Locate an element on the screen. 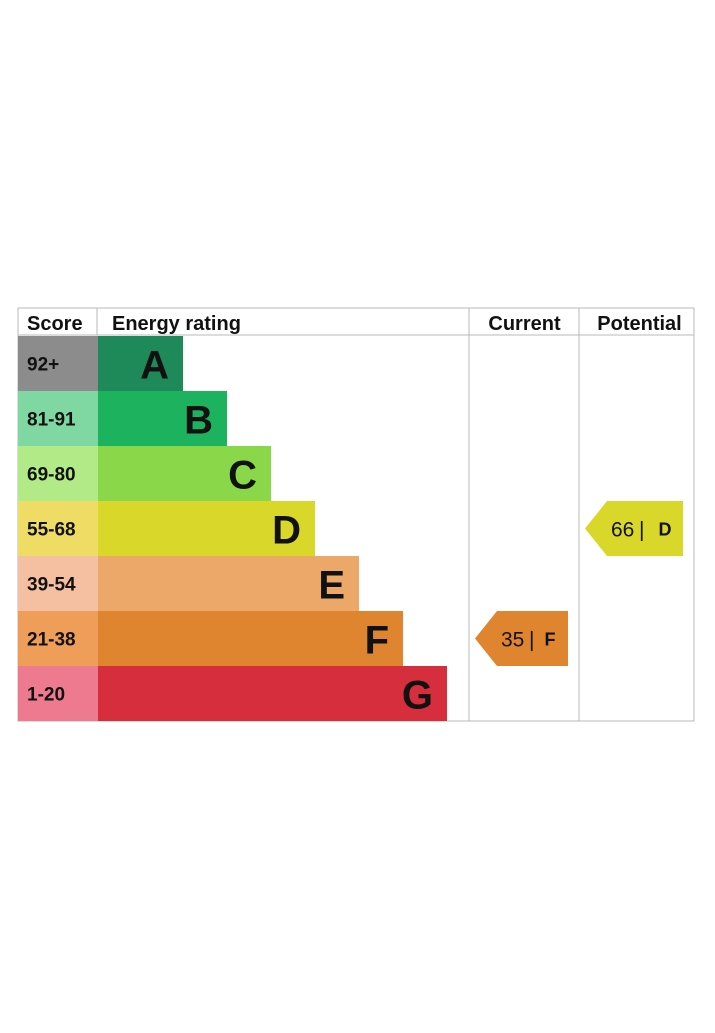  rating-bar-g is located at coordinates (272, 693).